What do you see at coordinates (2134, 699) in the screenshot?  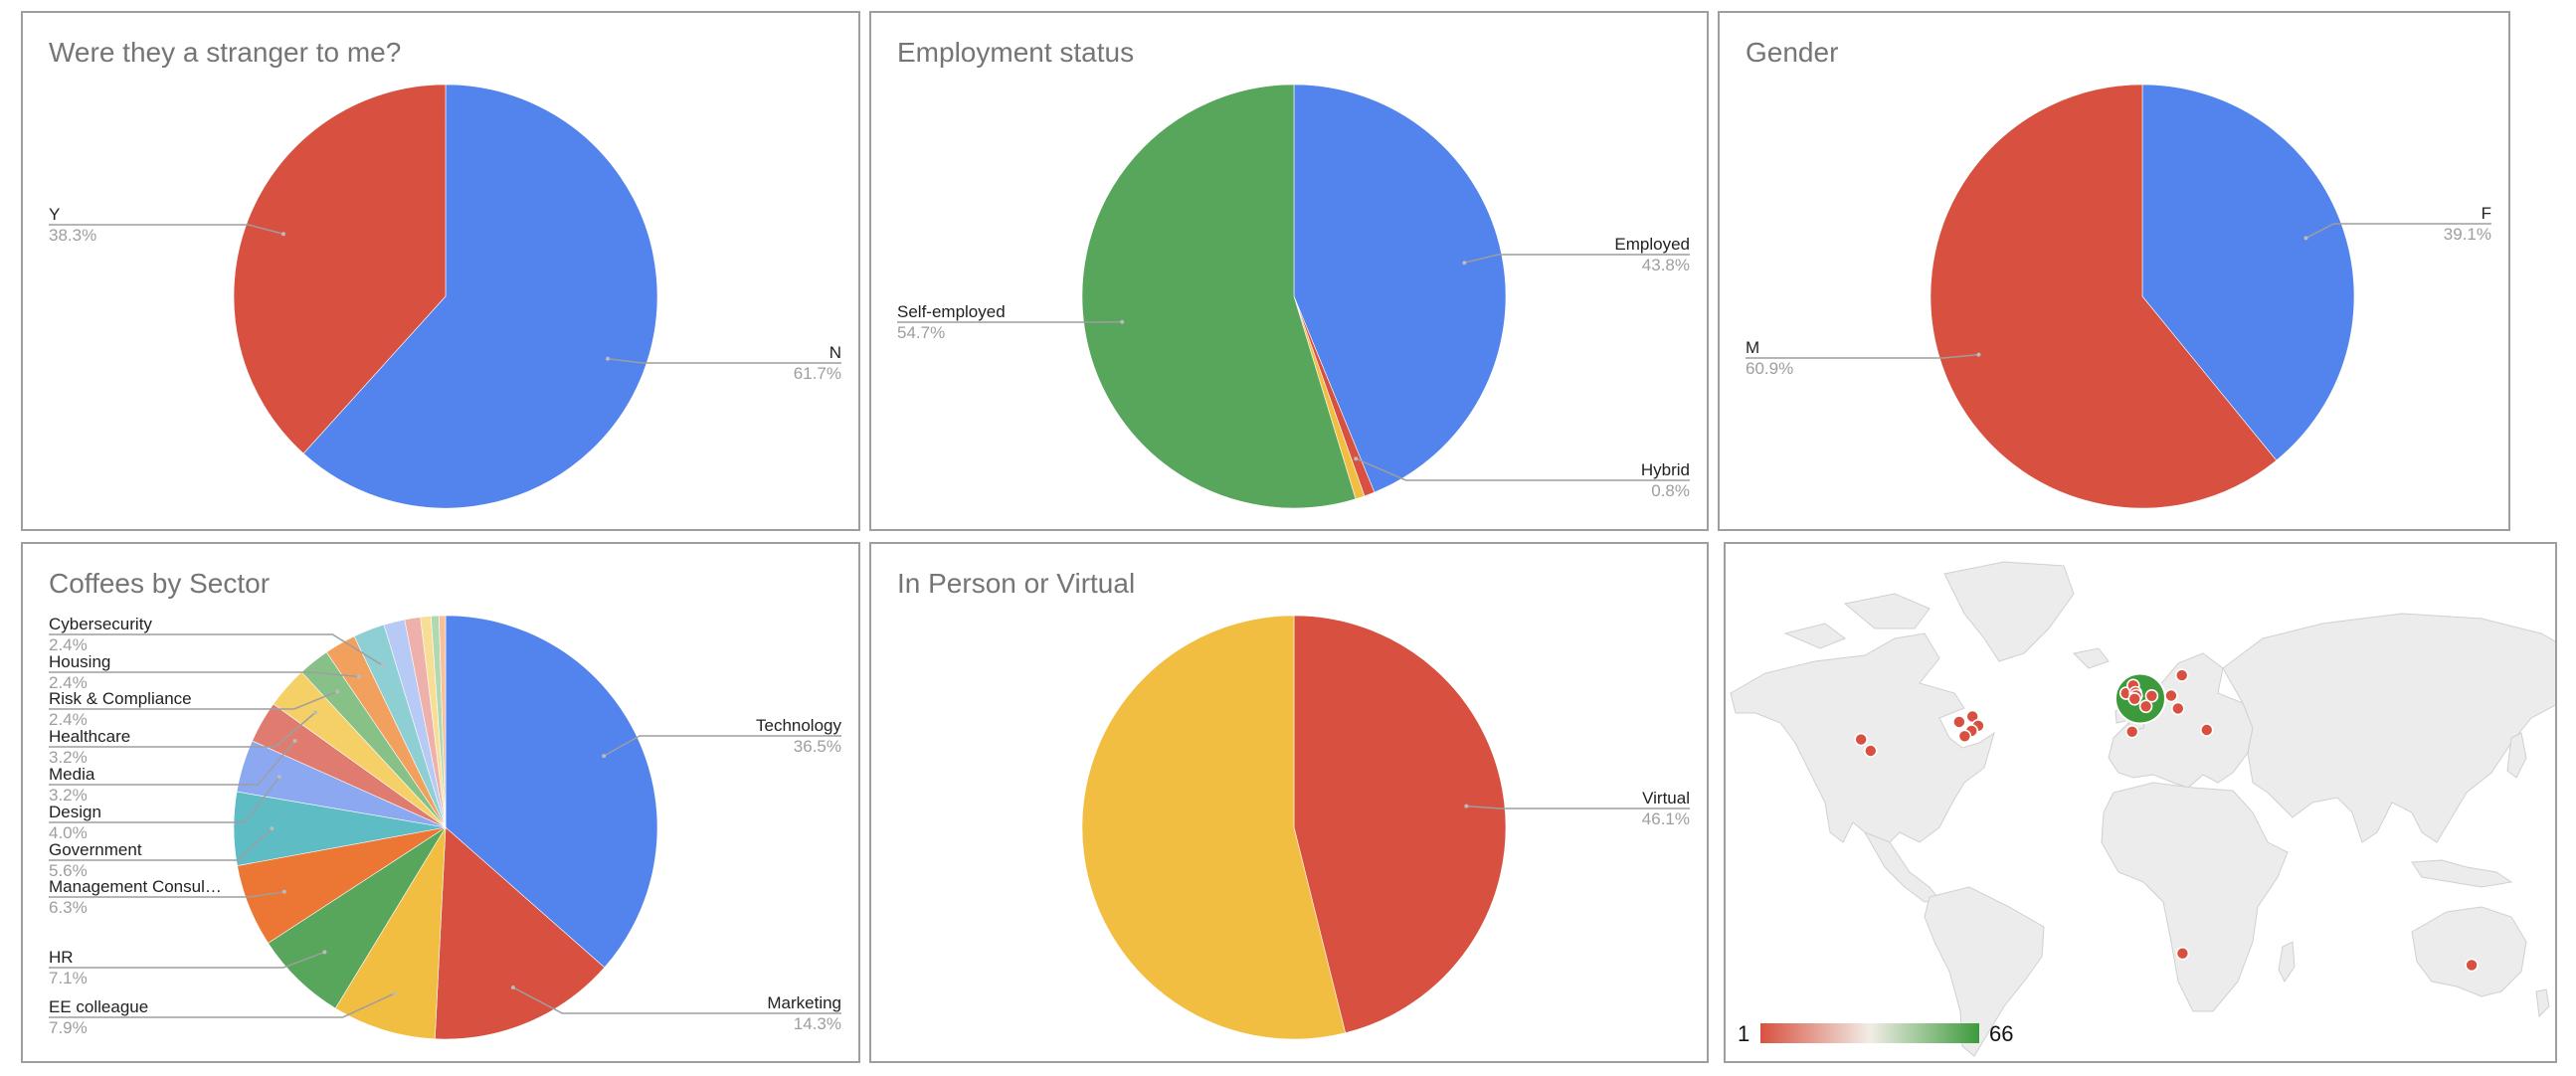 I see `map-marker-bristol` at bounding box center [2134, 699].